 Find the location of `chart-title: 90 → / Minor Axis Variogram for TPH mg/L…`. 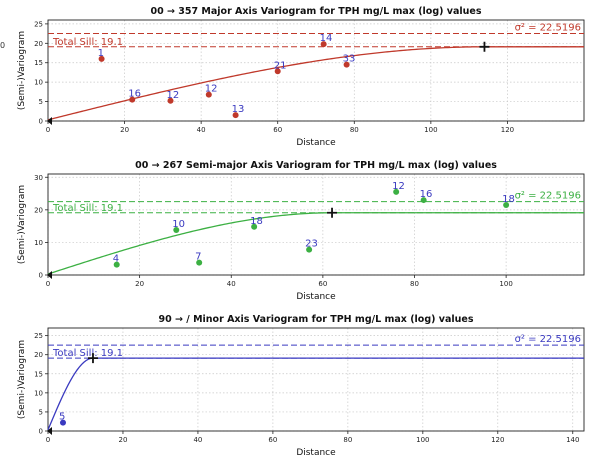

chart-title: 90 → / Minor Axis Variogram for TPH mg/L… is located at coordinates (316, 319).